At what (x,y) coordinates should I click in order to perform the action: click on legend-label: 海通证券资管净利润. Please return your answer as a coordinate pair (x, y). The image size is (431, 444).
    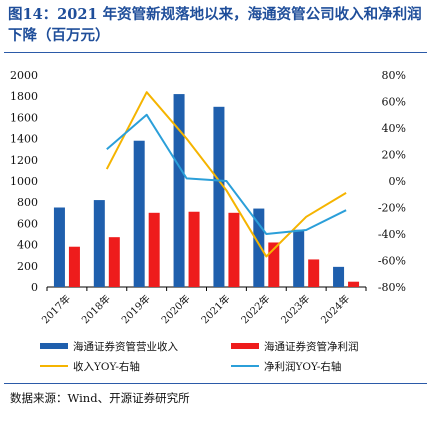
    Looking at the image, I should click on (311, 346).